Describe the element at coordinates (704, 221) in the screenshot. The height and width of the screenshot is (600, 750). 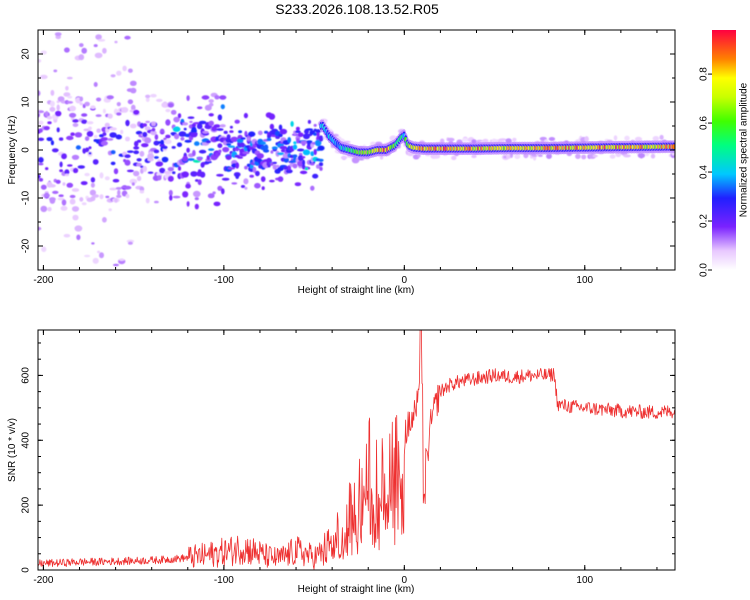
I see `colorbar-tick-label: 0.2` at that location.